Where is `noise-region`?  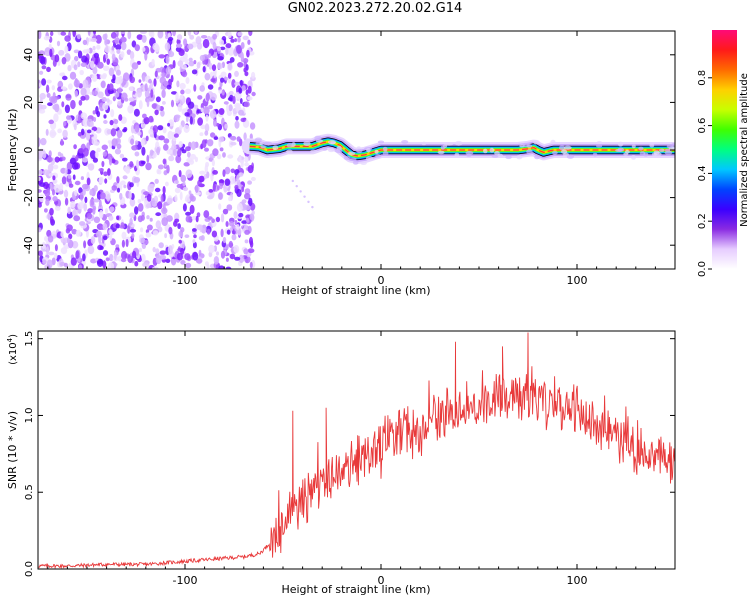 noise-region is located at coordinates (176, 150).